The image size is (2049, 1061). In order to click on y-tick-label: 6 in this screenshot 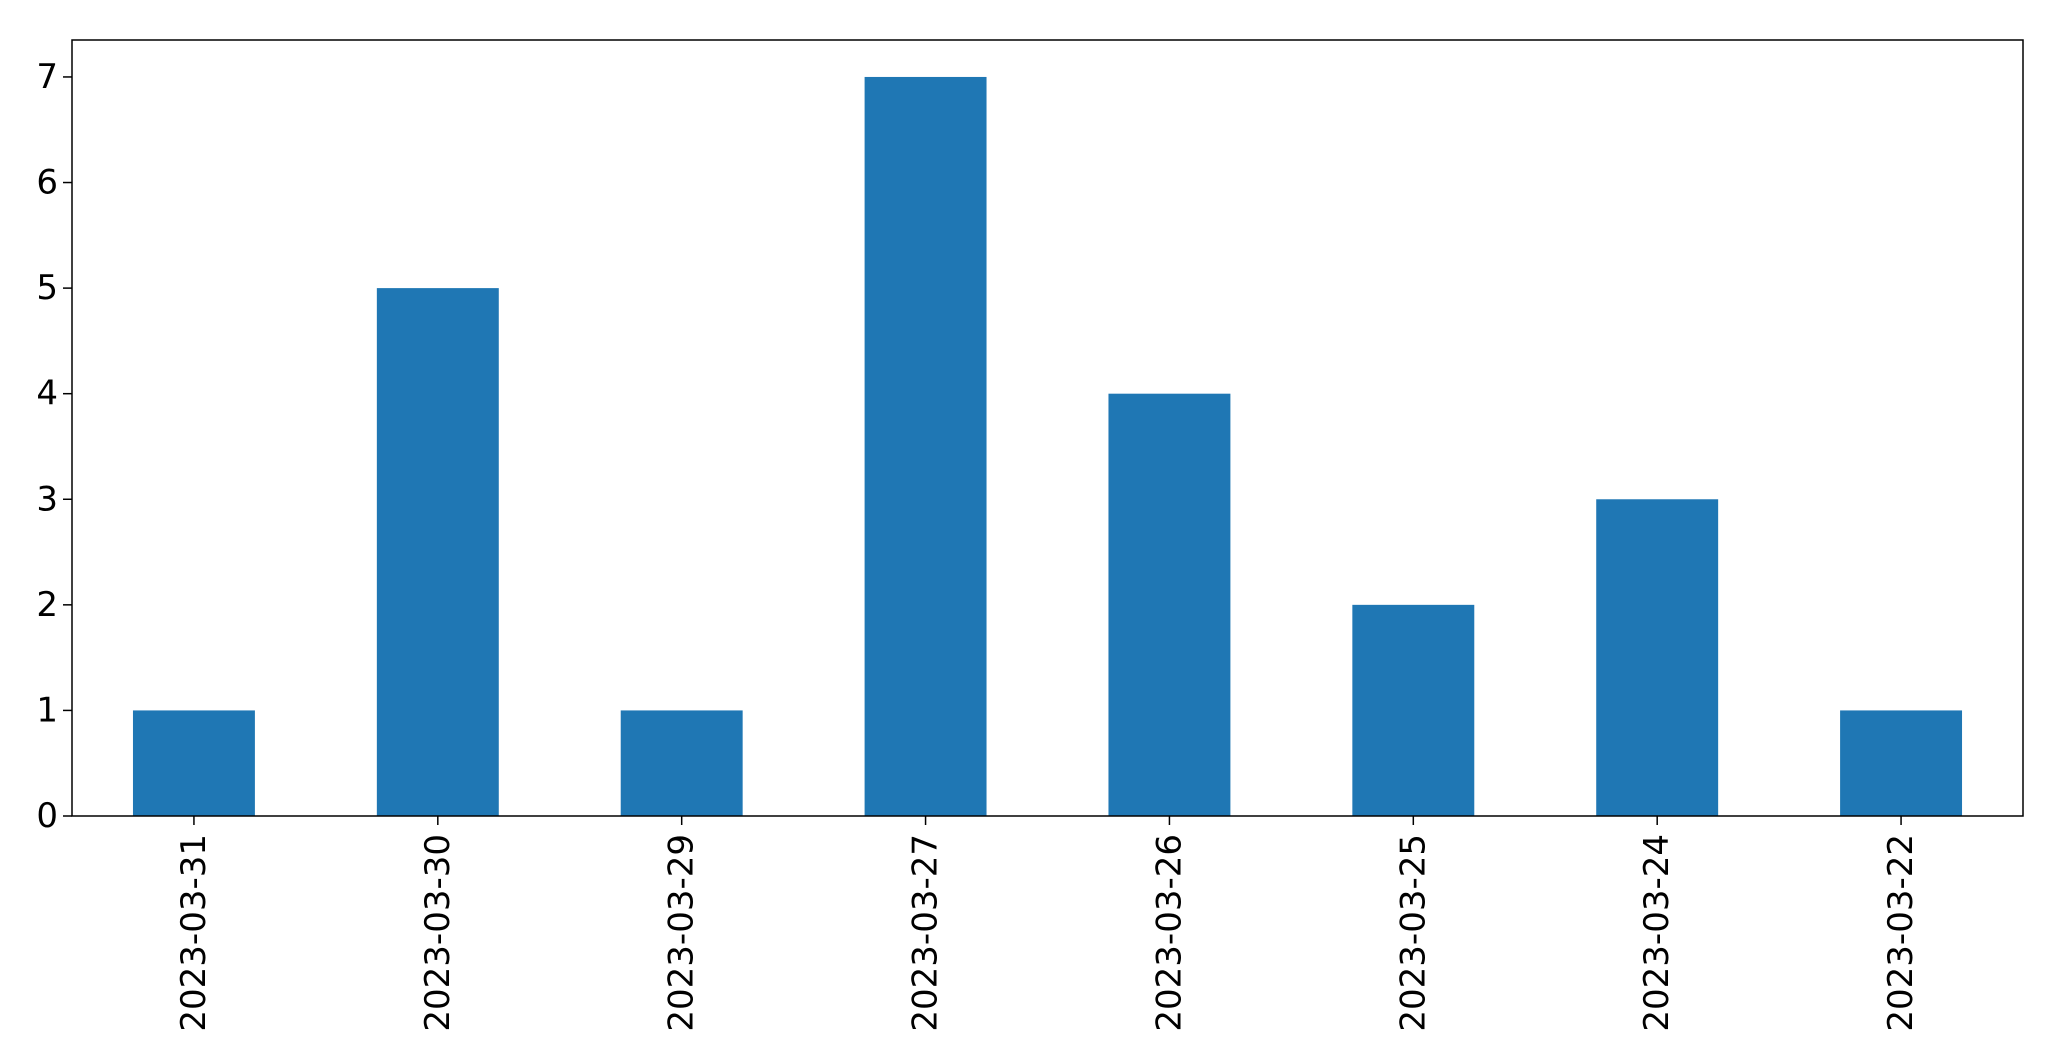, I will do `click(47, 183)`.